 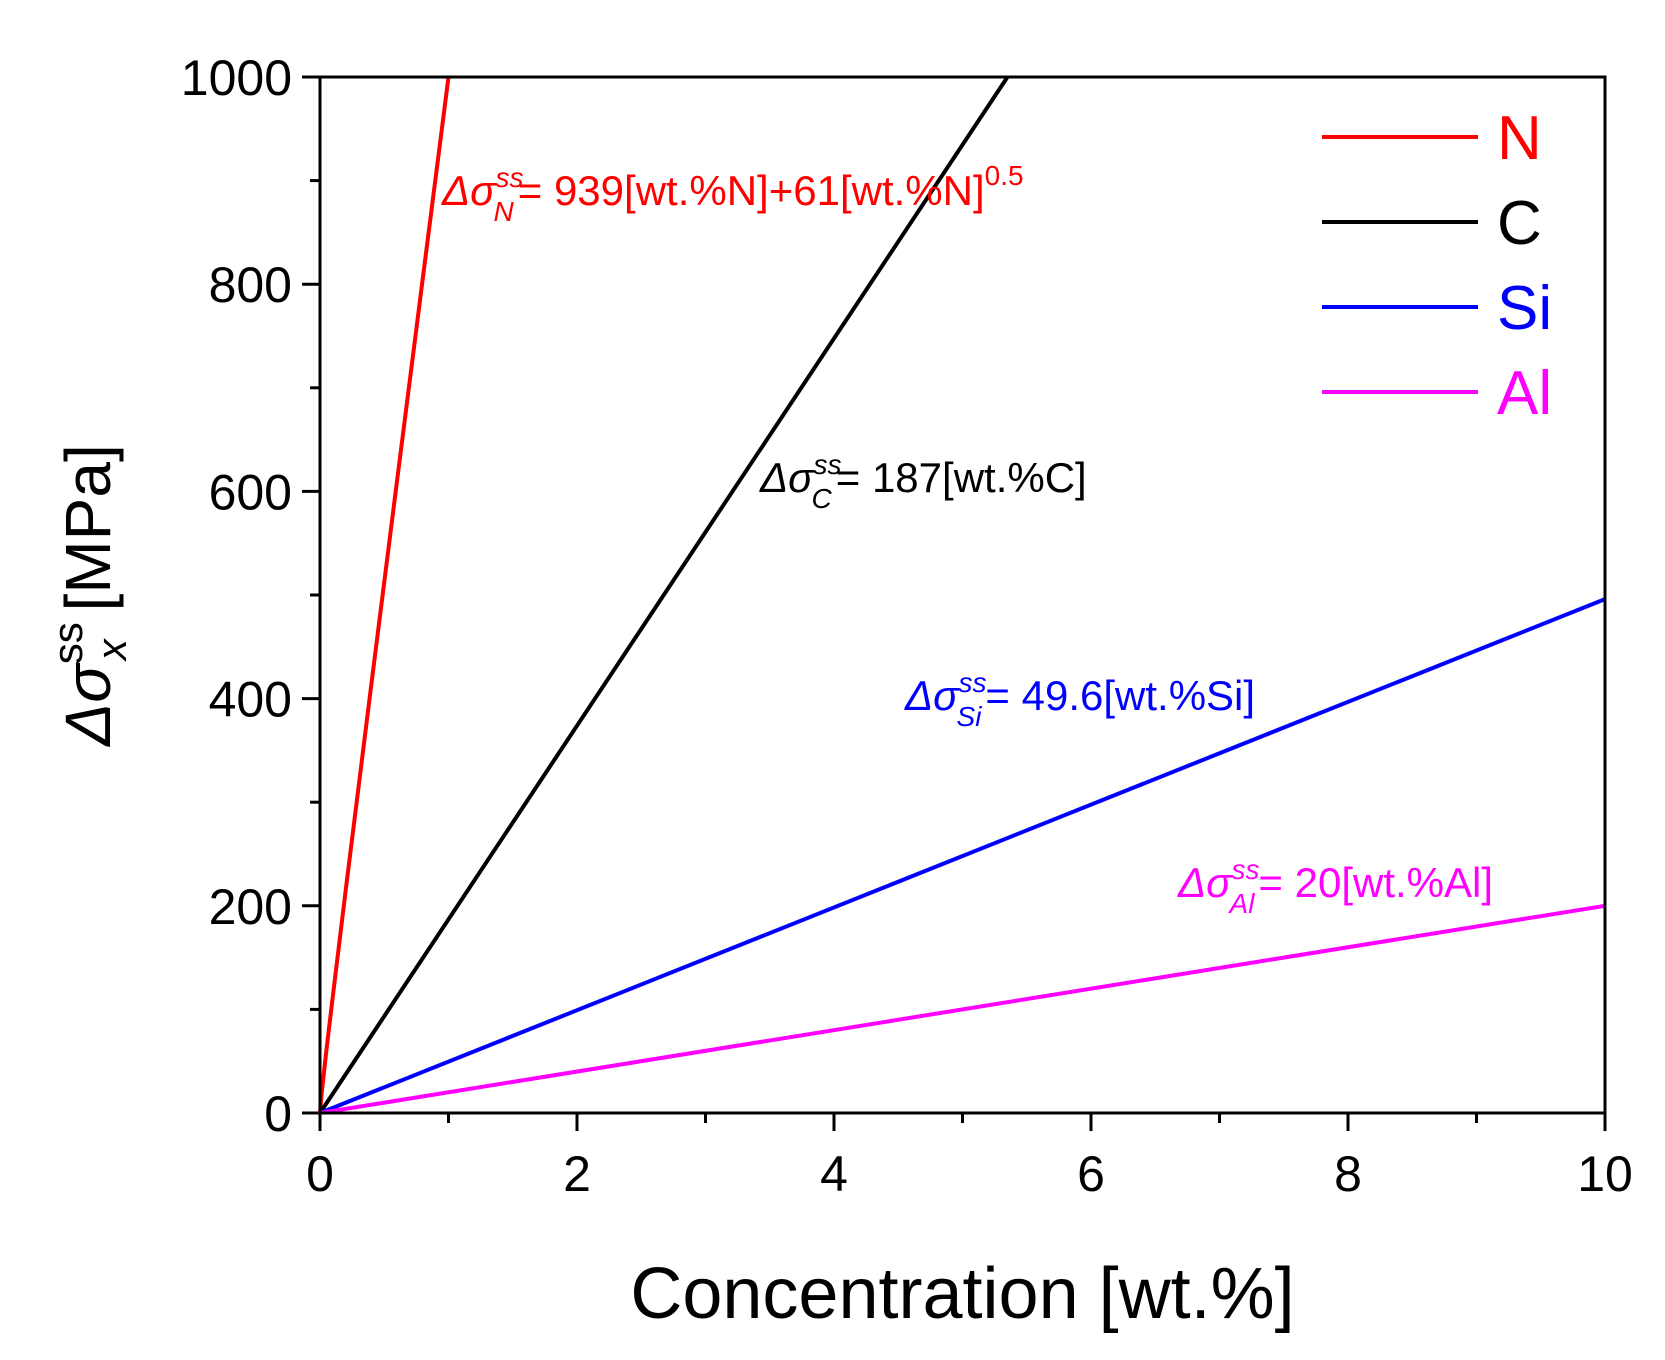 What do you see at coordinates (1375, 882) in the screenshot?
I see `equation-body: = 20[wt.%Al]` at bounding box center [1375, 882].